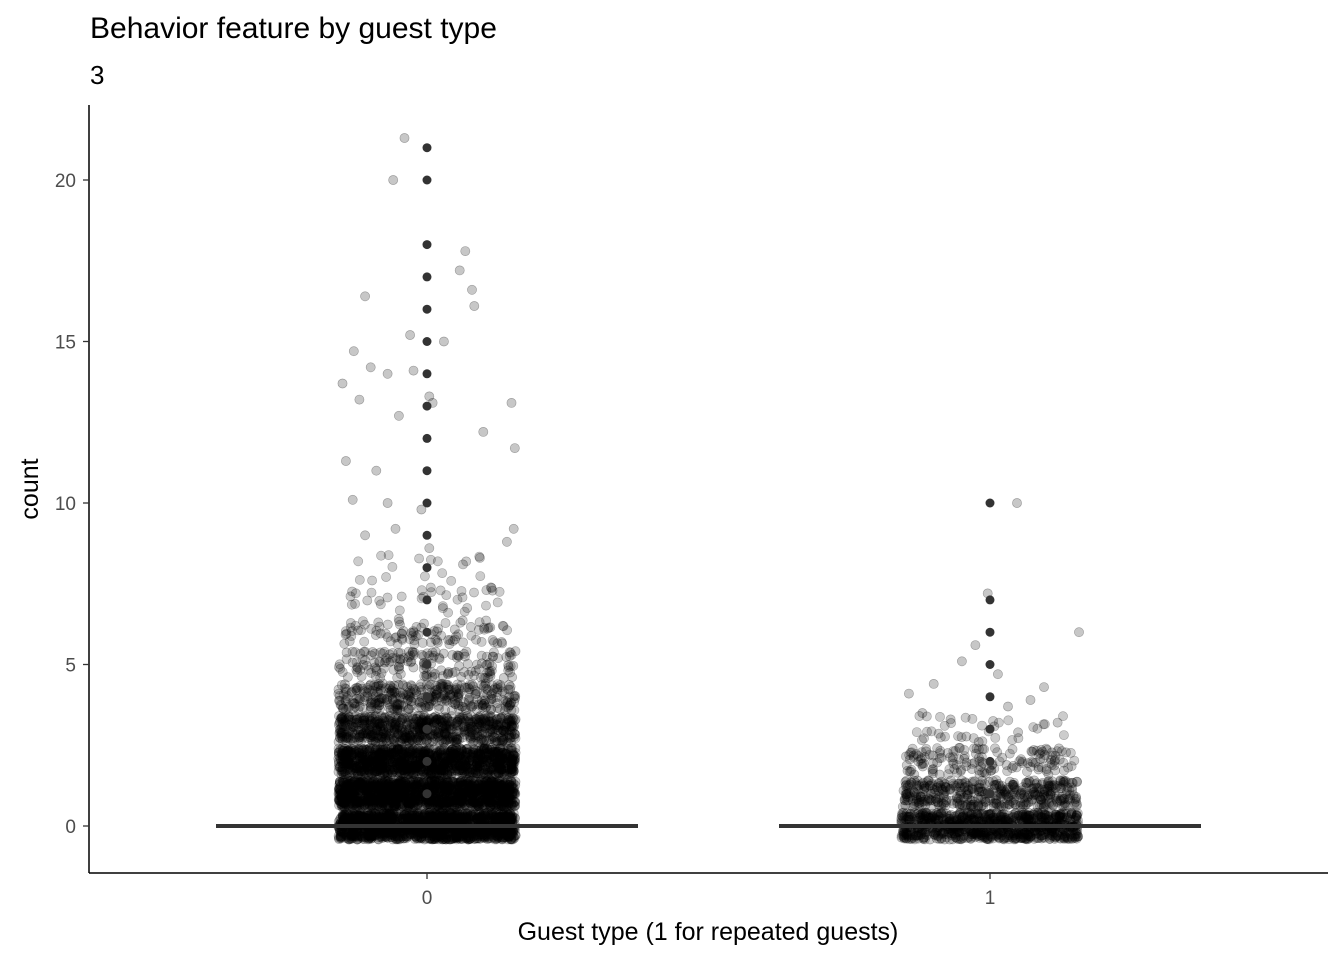  What do you see at coordinates (293, 28) in the screenshot?
I see `chart-title: Behavior feature by guest type` at bounding box center [293, 28].